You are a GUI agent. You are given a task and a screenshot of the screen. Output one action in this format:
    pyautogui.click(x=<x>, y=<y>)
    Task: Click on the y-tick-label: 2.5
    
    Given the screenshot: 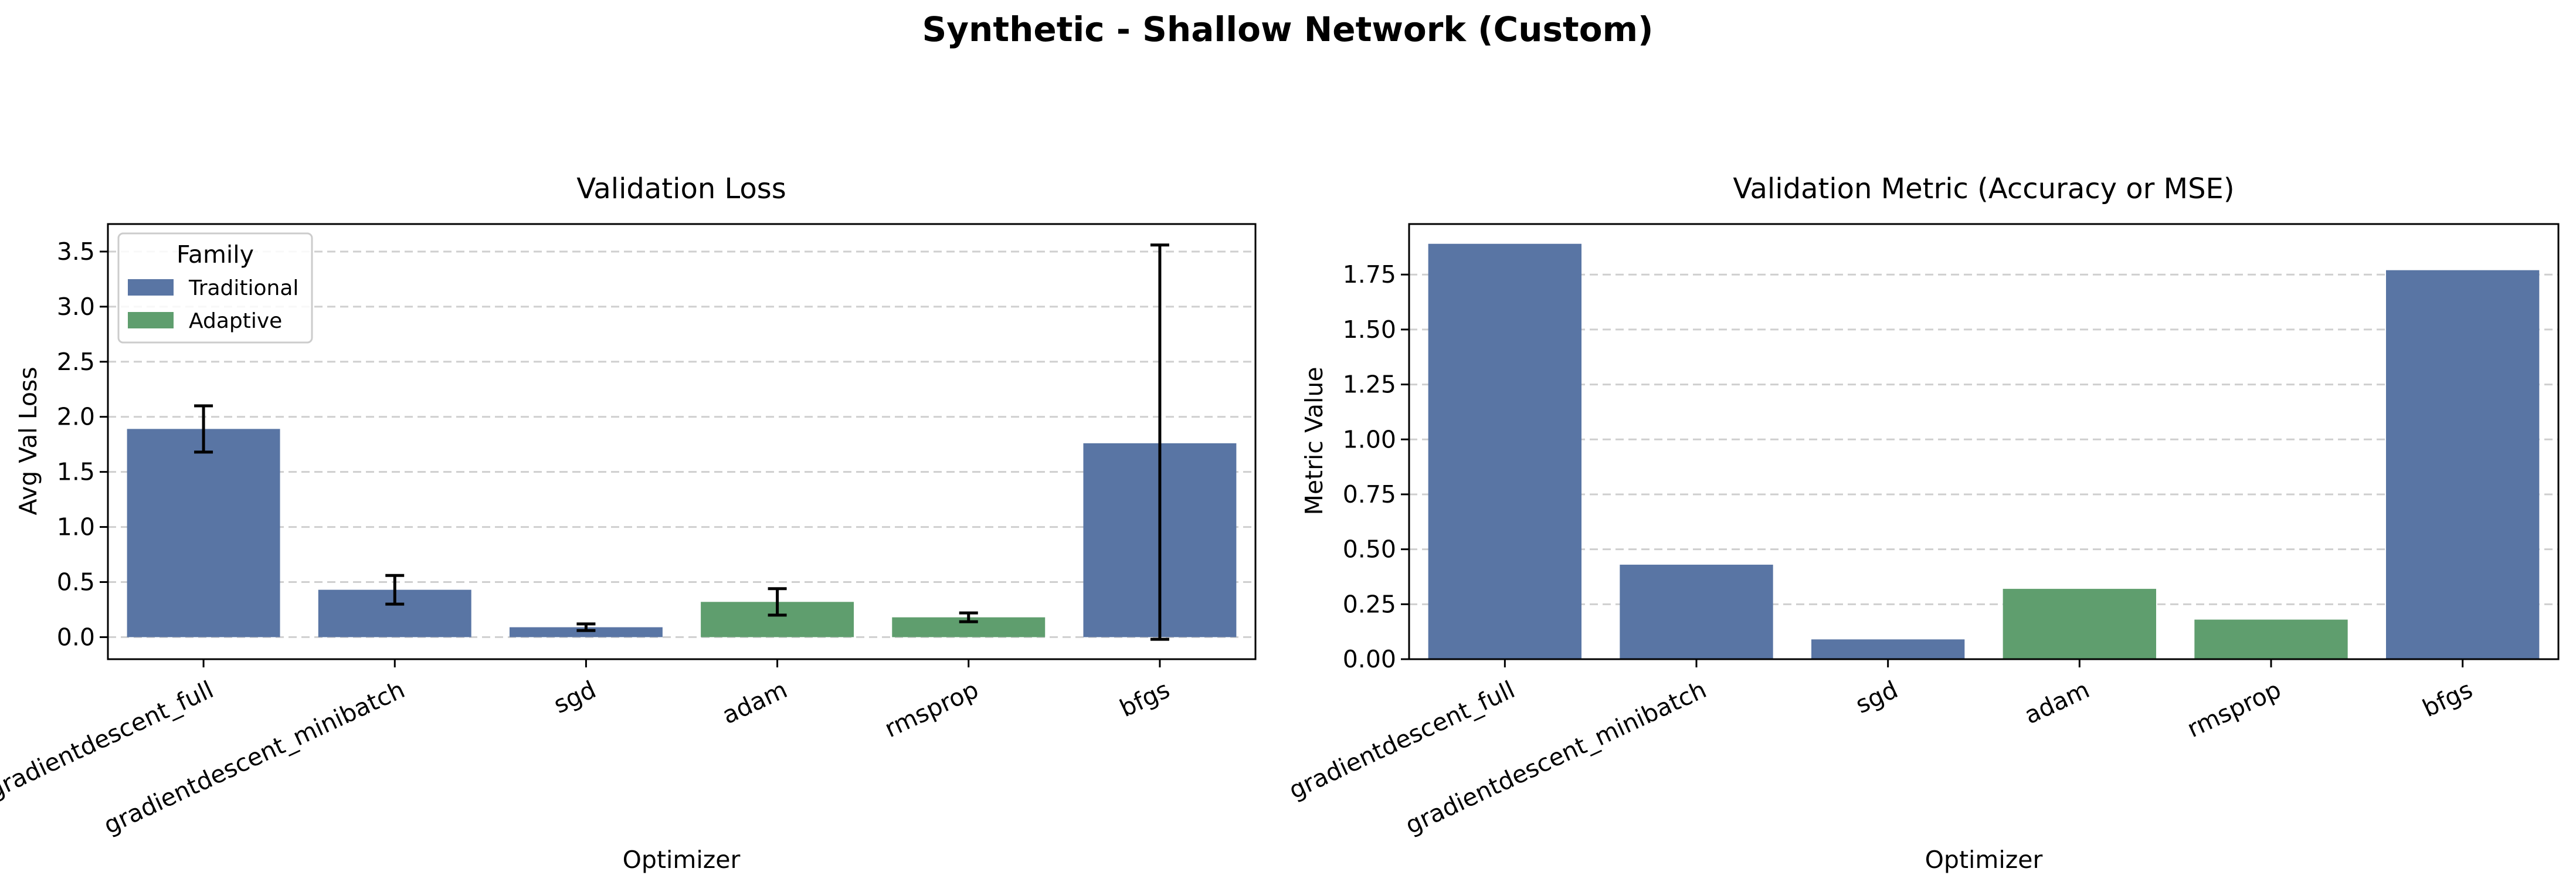 What is the action you would take?
    pyautogui.click(x=76, y=362)
    